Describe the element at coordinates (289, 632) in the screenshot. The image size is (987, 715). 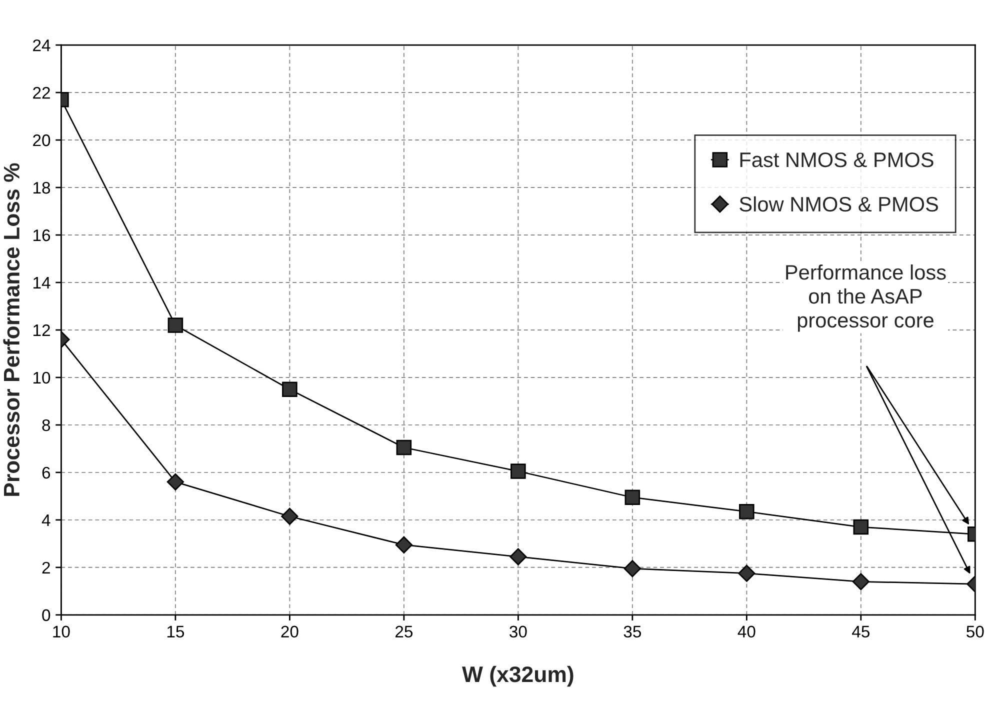
I see `x-tick-label: 20` at that location.